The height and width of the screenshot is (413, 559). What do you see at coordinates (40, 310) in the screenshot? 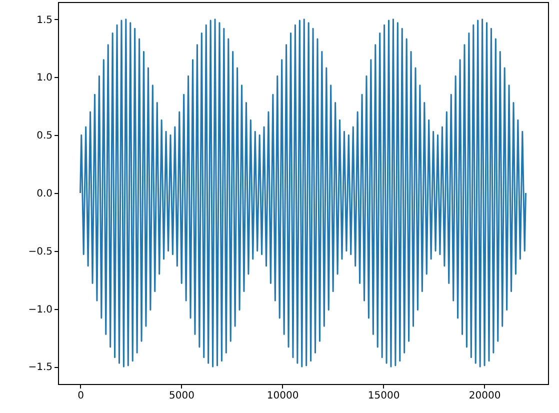
I see `y-tick-label: −1.0` at bounding box center [40, 310].